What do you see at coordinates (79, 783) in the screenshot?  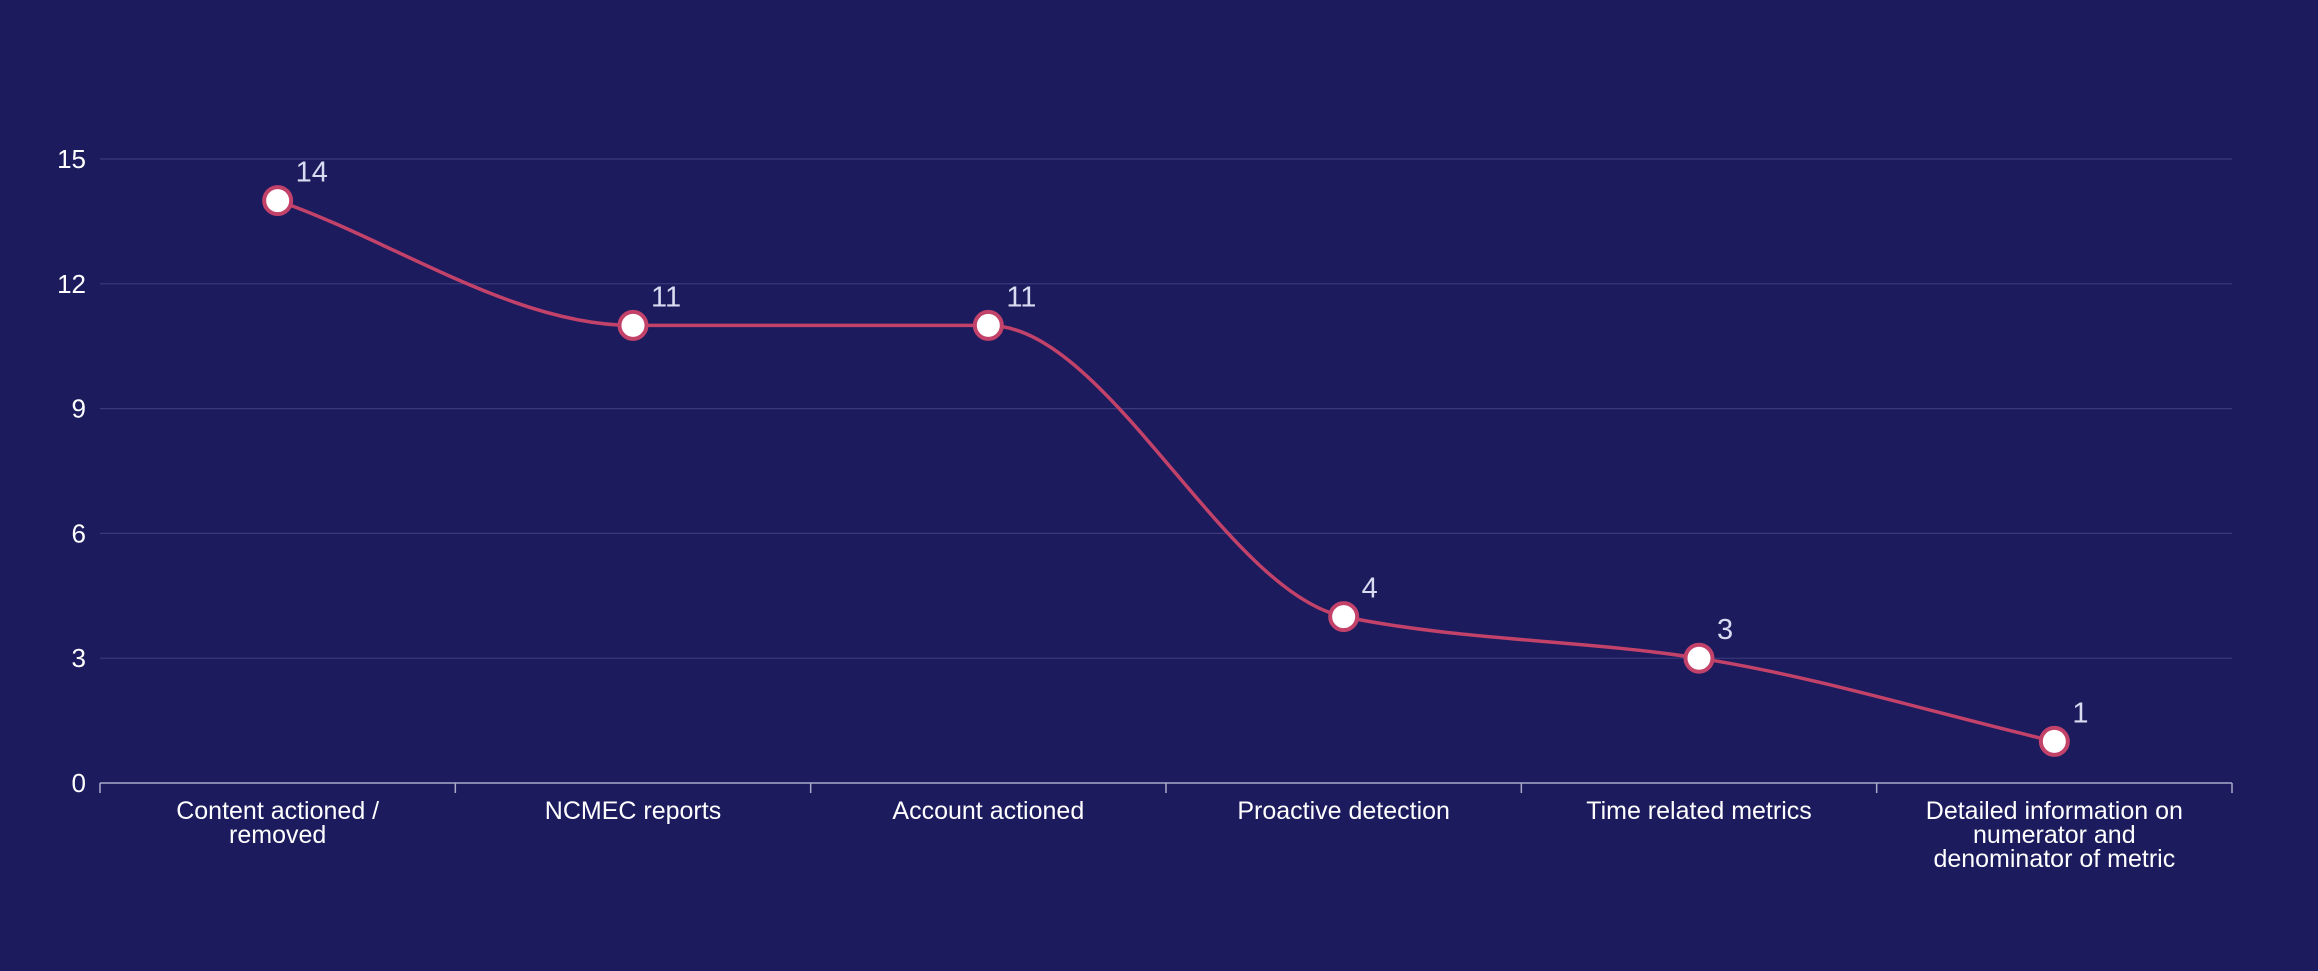 I see `y-tick-label: 0` at bounding box center [79, 783].